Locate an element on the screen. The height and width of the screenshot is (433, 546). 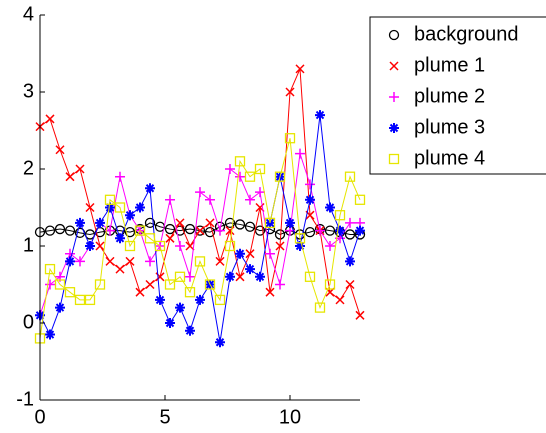
y-tick-label: -1 is located at coordinates (25, 399).